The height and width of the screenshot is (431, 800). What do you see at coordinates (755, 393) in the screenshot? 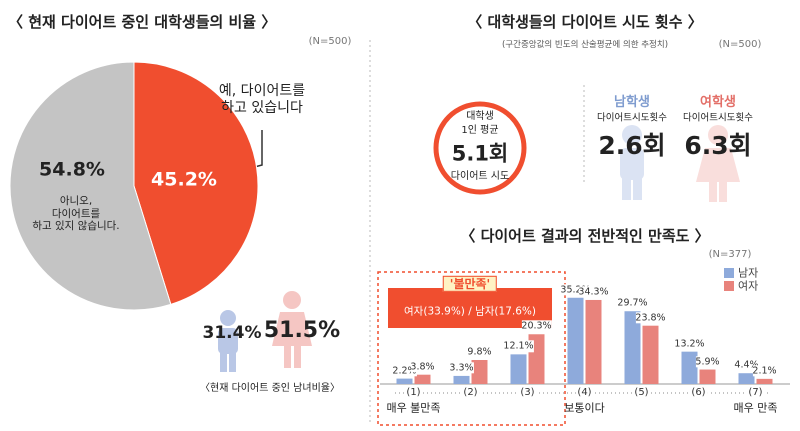
I see `x-tick-label: (7)` at bounding box center [755, 393].